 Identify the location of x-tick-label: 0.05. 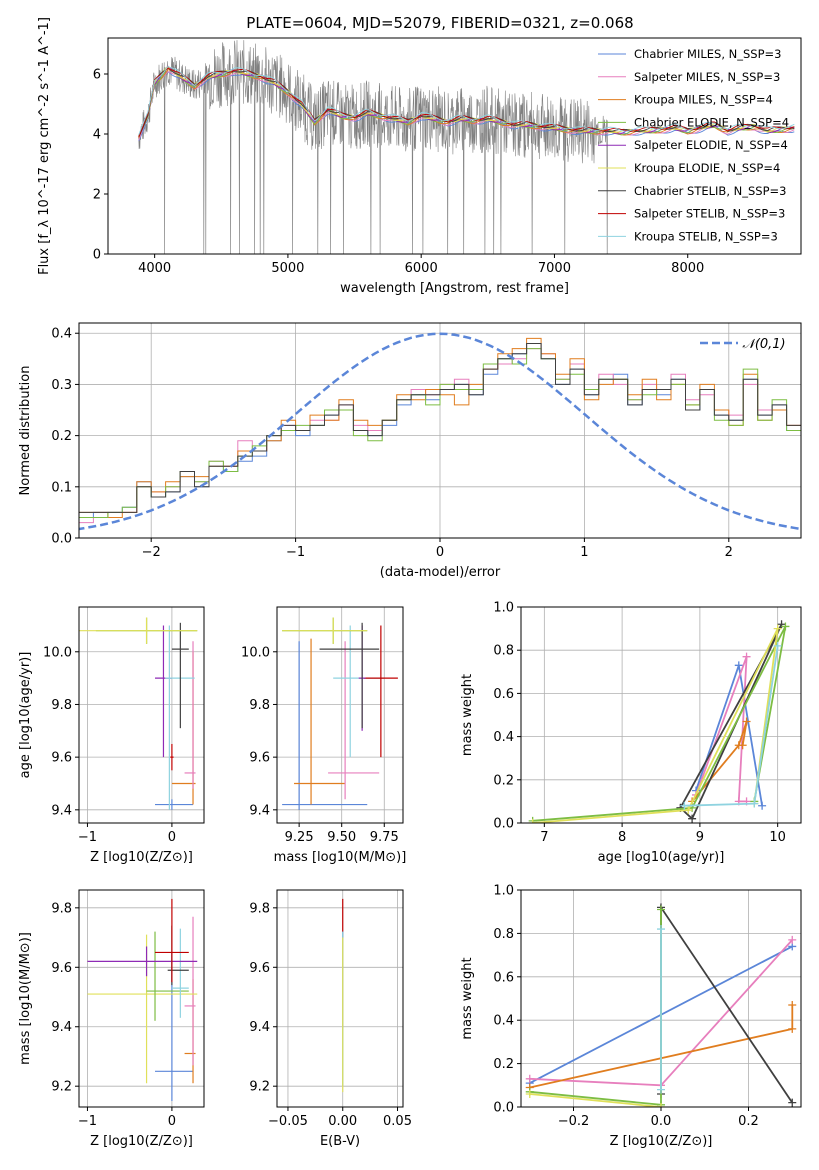
(397, 1121).